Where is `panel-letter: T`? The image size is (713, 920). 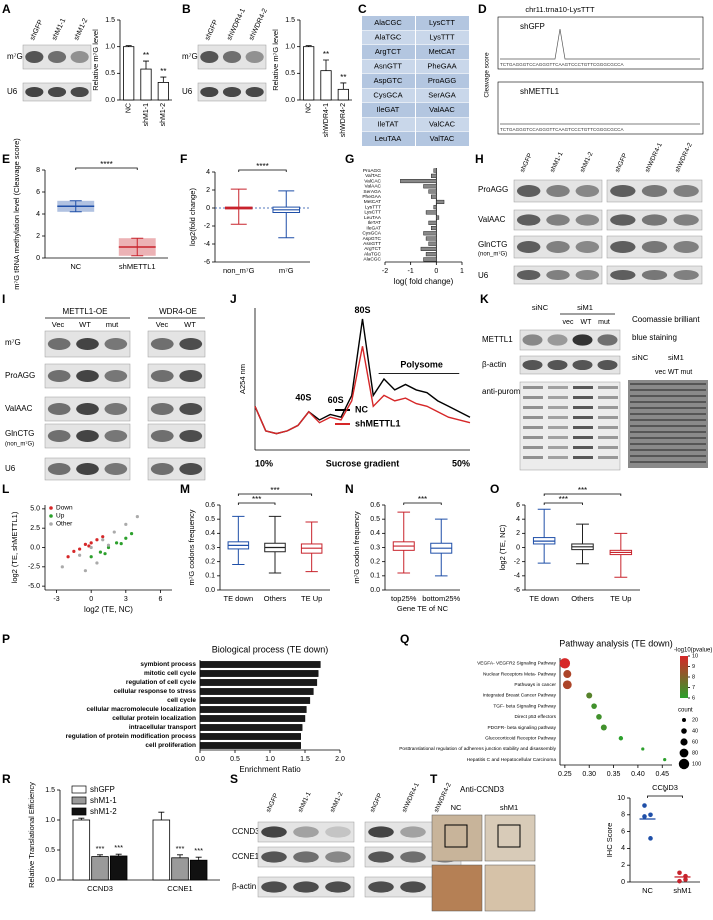
panel-letter: T is located at coordinates (434, 779).